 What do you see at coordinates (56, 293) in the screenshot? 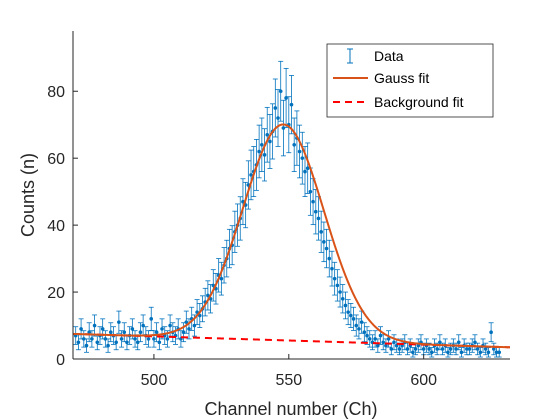
I see `y-tick-label: 20` at bounding box center [56, 293].